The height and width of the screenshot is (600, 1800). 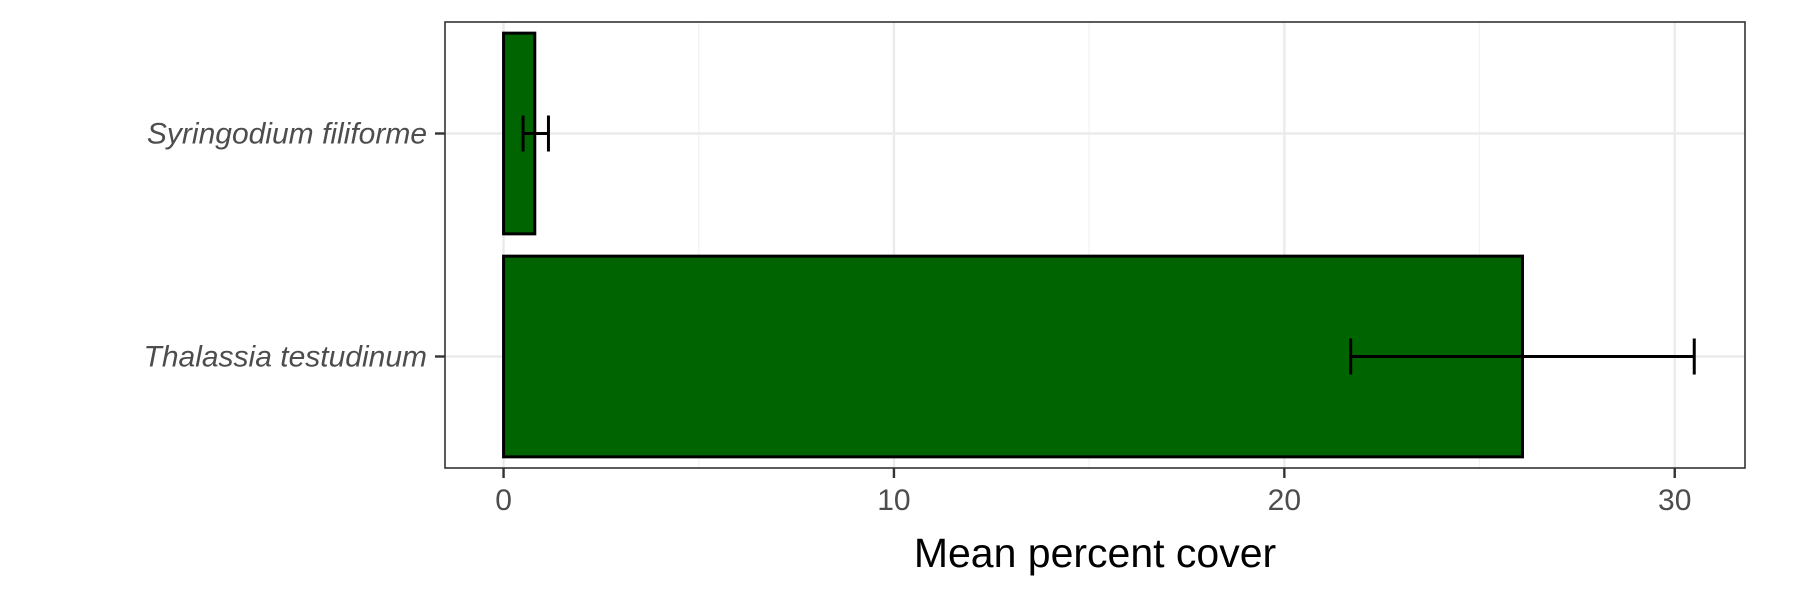 I want to click on x-tick-label: 30, so click(x=1674, y=500).